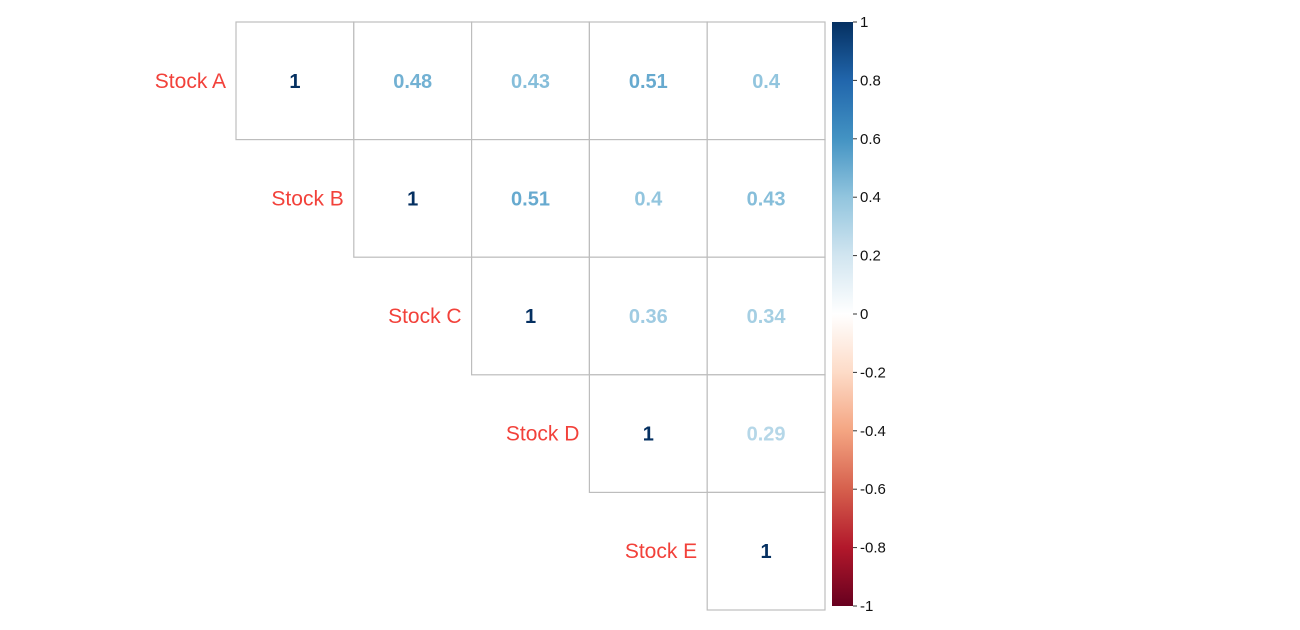 This screenshot has height=630, width=1300. I want to click on cell-value-5-5: 1, so click(766, 552).